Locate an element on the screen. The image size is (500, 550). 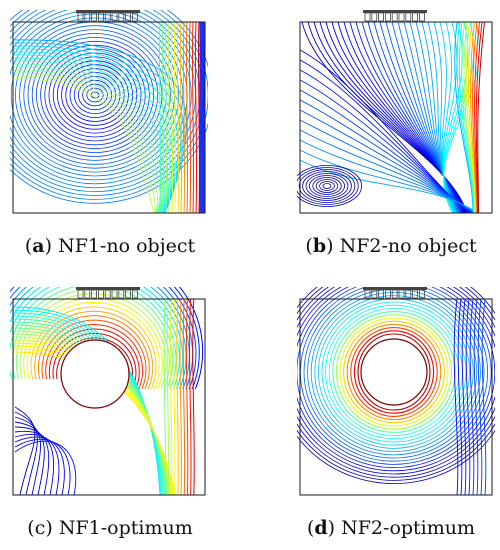
caption-a-tag: a is located at coordinates (38, 246).